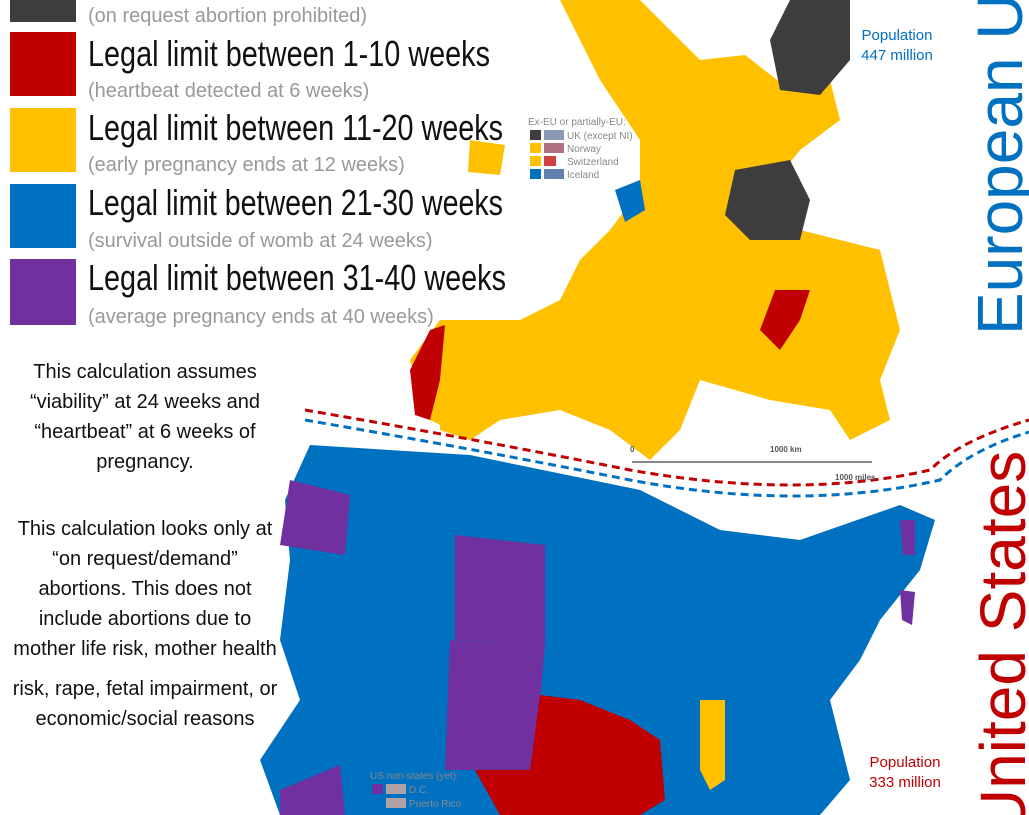  What do you see at coordinates (144, 649) in the screenshot?
I see `note-line: mother life risk, mother health` at bounding box center [144, 649].